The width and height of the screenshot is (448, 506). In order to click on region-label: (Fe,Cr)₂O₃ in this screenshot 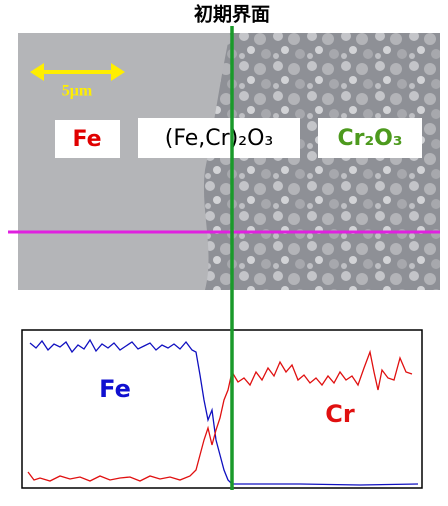, I will do `click(219, 138)`.